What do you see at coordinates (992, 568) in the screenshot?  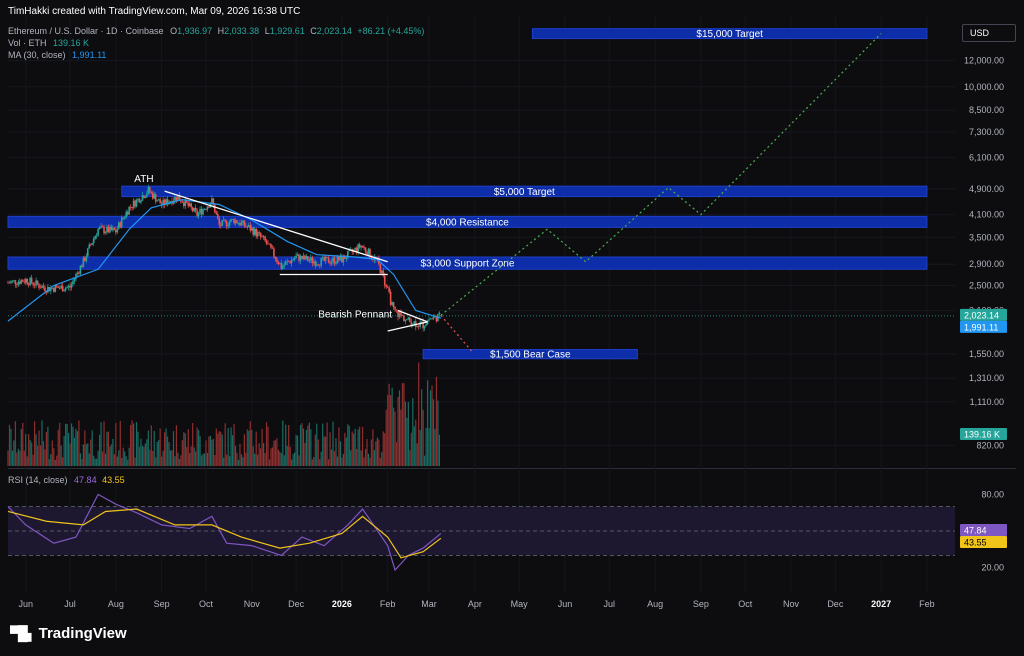 I see `rsi-tick-label: 20.00` at bounding box center [992, 568].